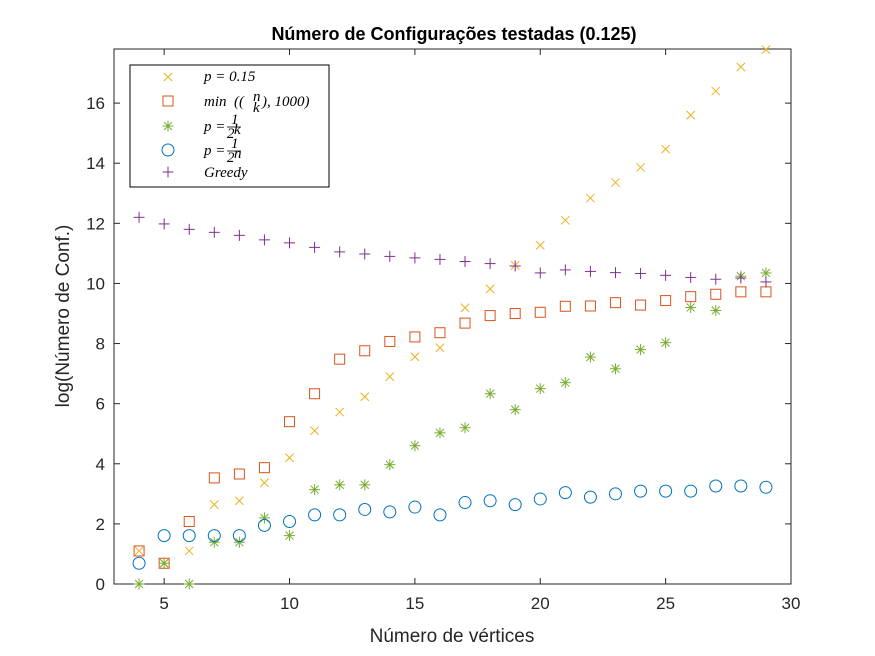 Image resolution: width=875 pixels, height=656 pixels. Describe the element at coordinates (95, 103) in the screenshot. I see `y-tick-label: 16` at that location.